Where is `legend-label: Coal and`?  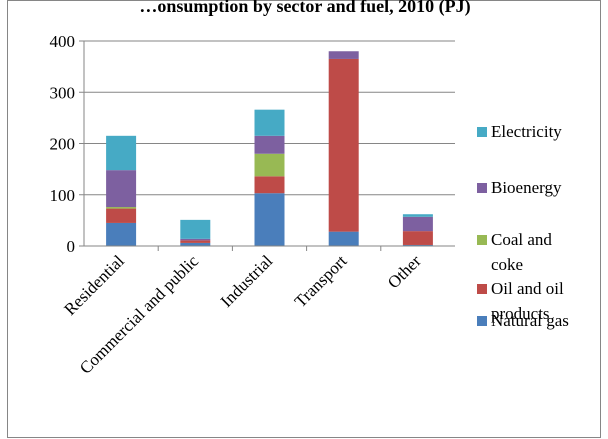 legend-label: Coal and is located at coordinates (521, 239).